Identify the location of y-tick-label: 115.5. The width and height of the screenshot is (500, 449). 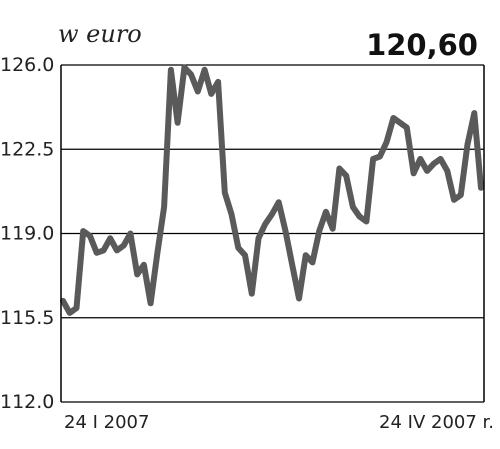
(27, 318).